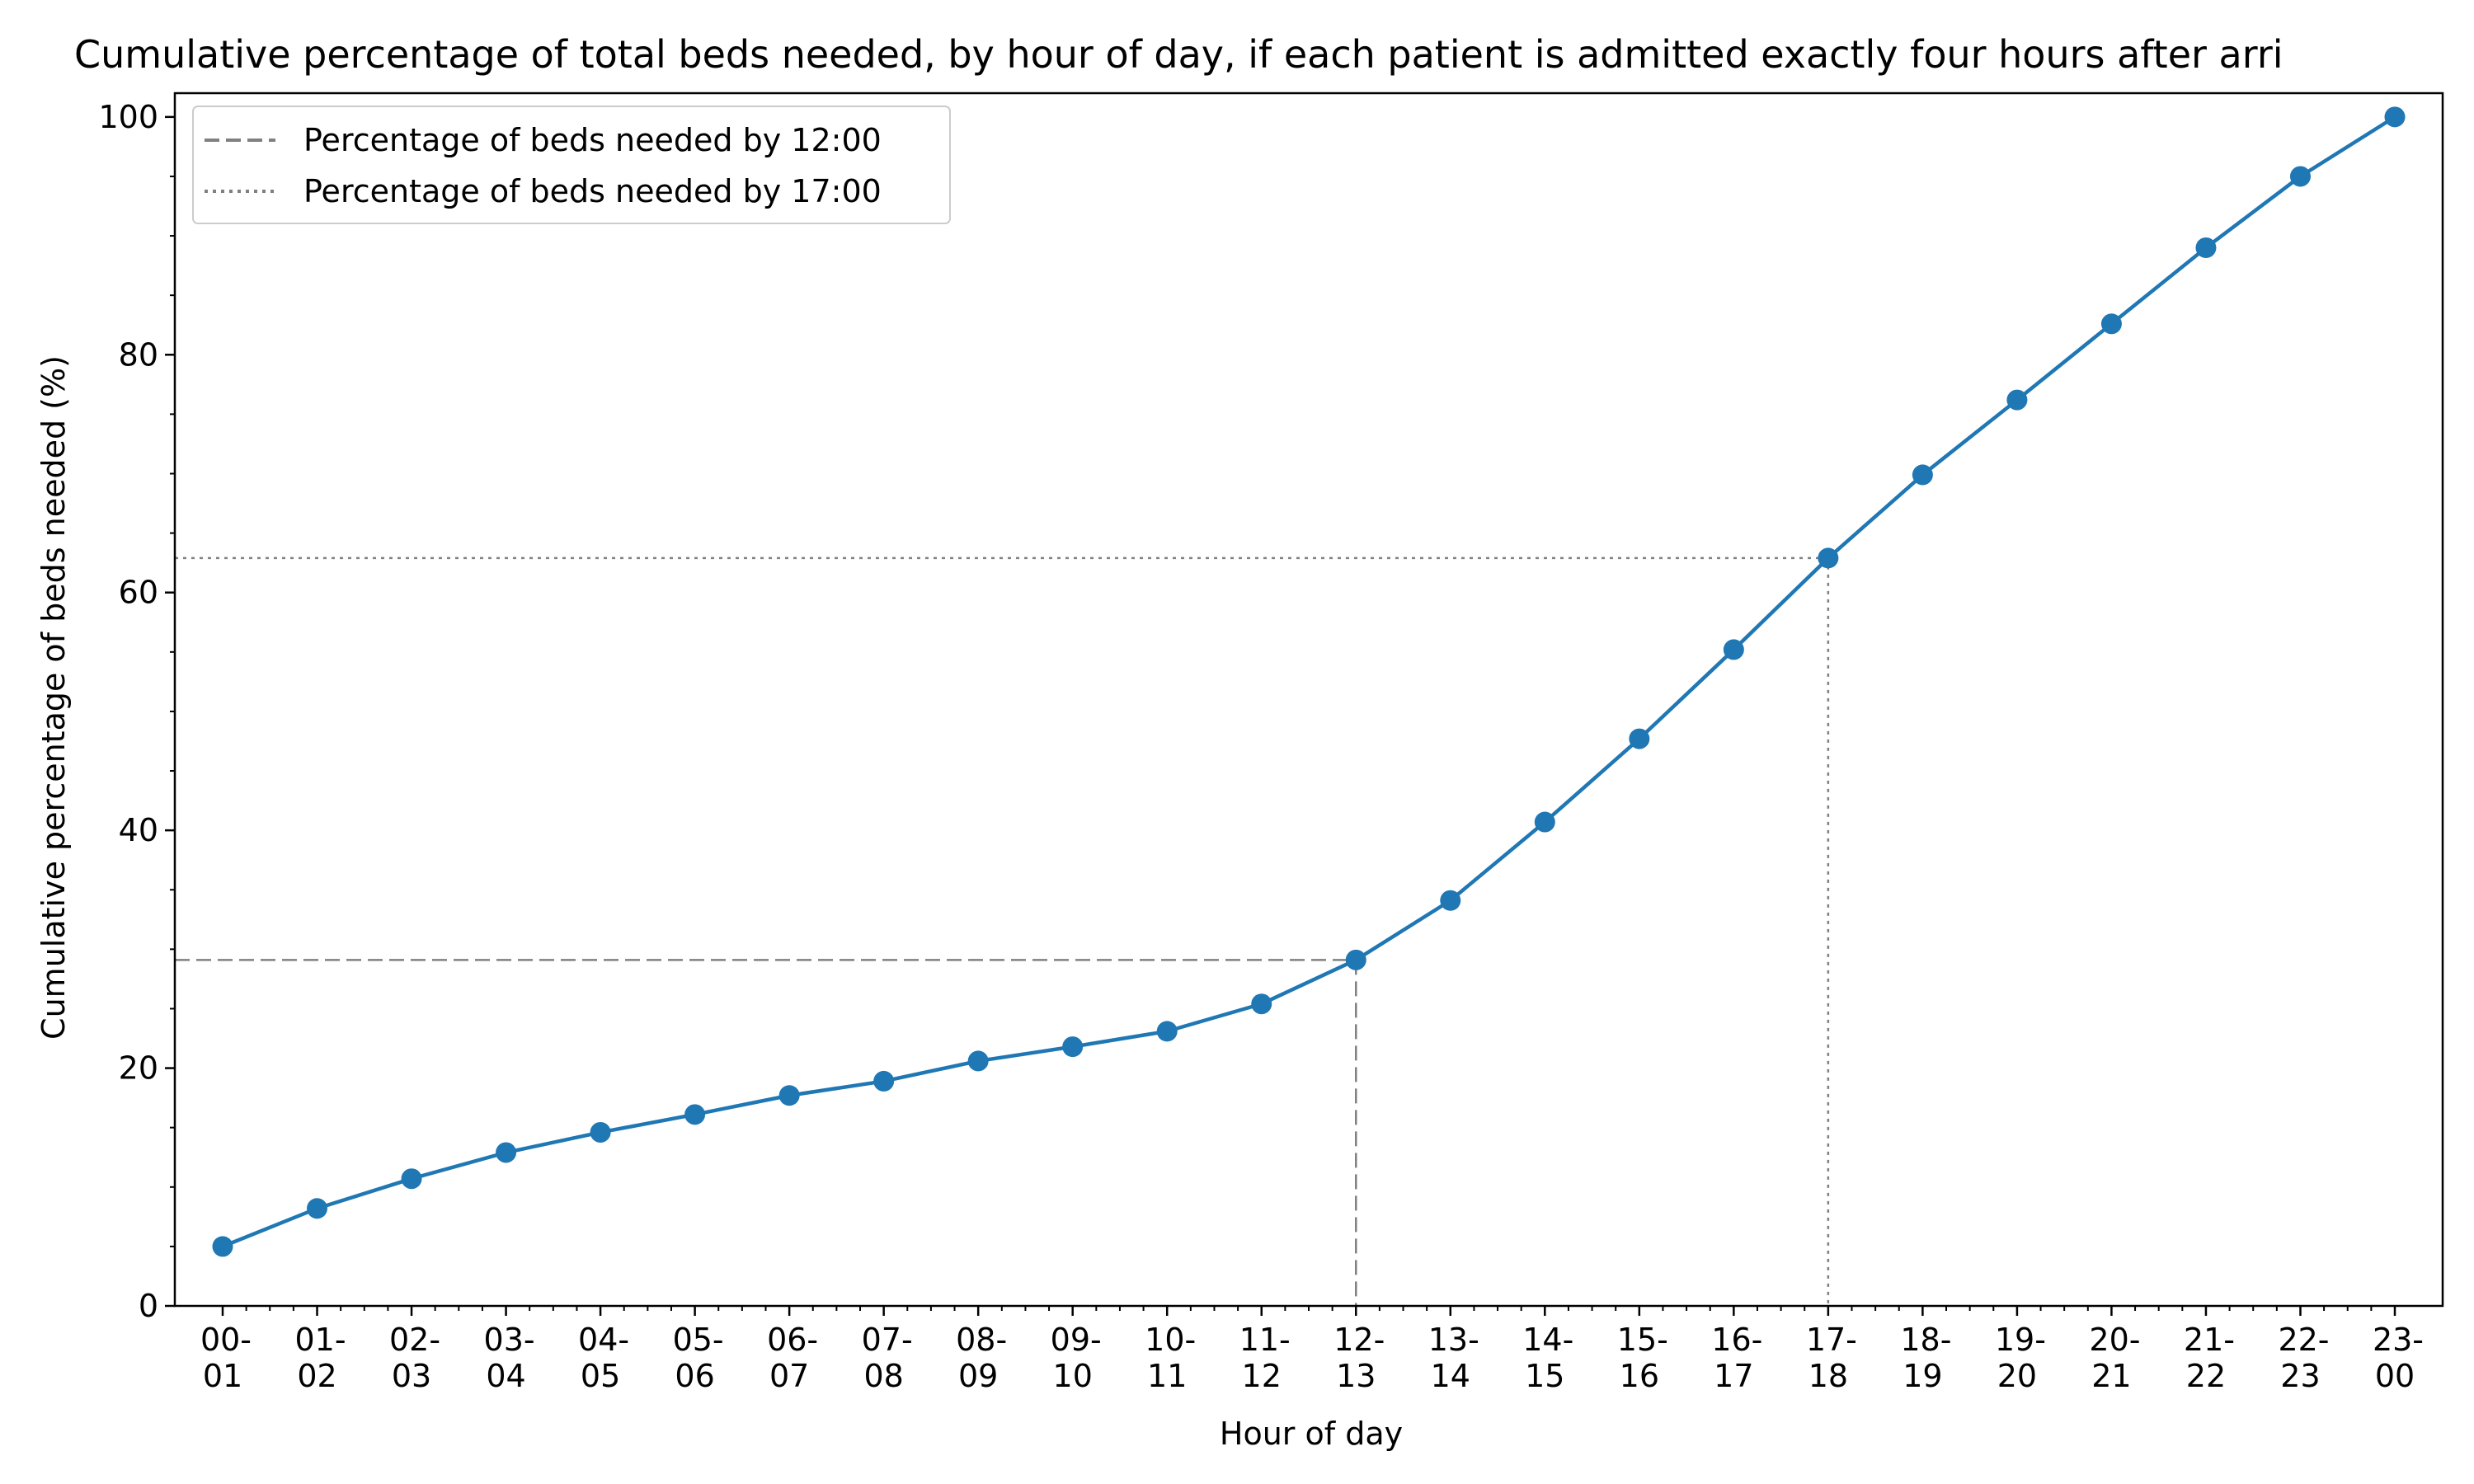 The width and height of the screenshot is (2474, 1484). What do you see at coordinates (2017, 1376) in the screenshot?
I see `x-tick-label-bottom-19: 20` at bounding box center [2017, 1376].